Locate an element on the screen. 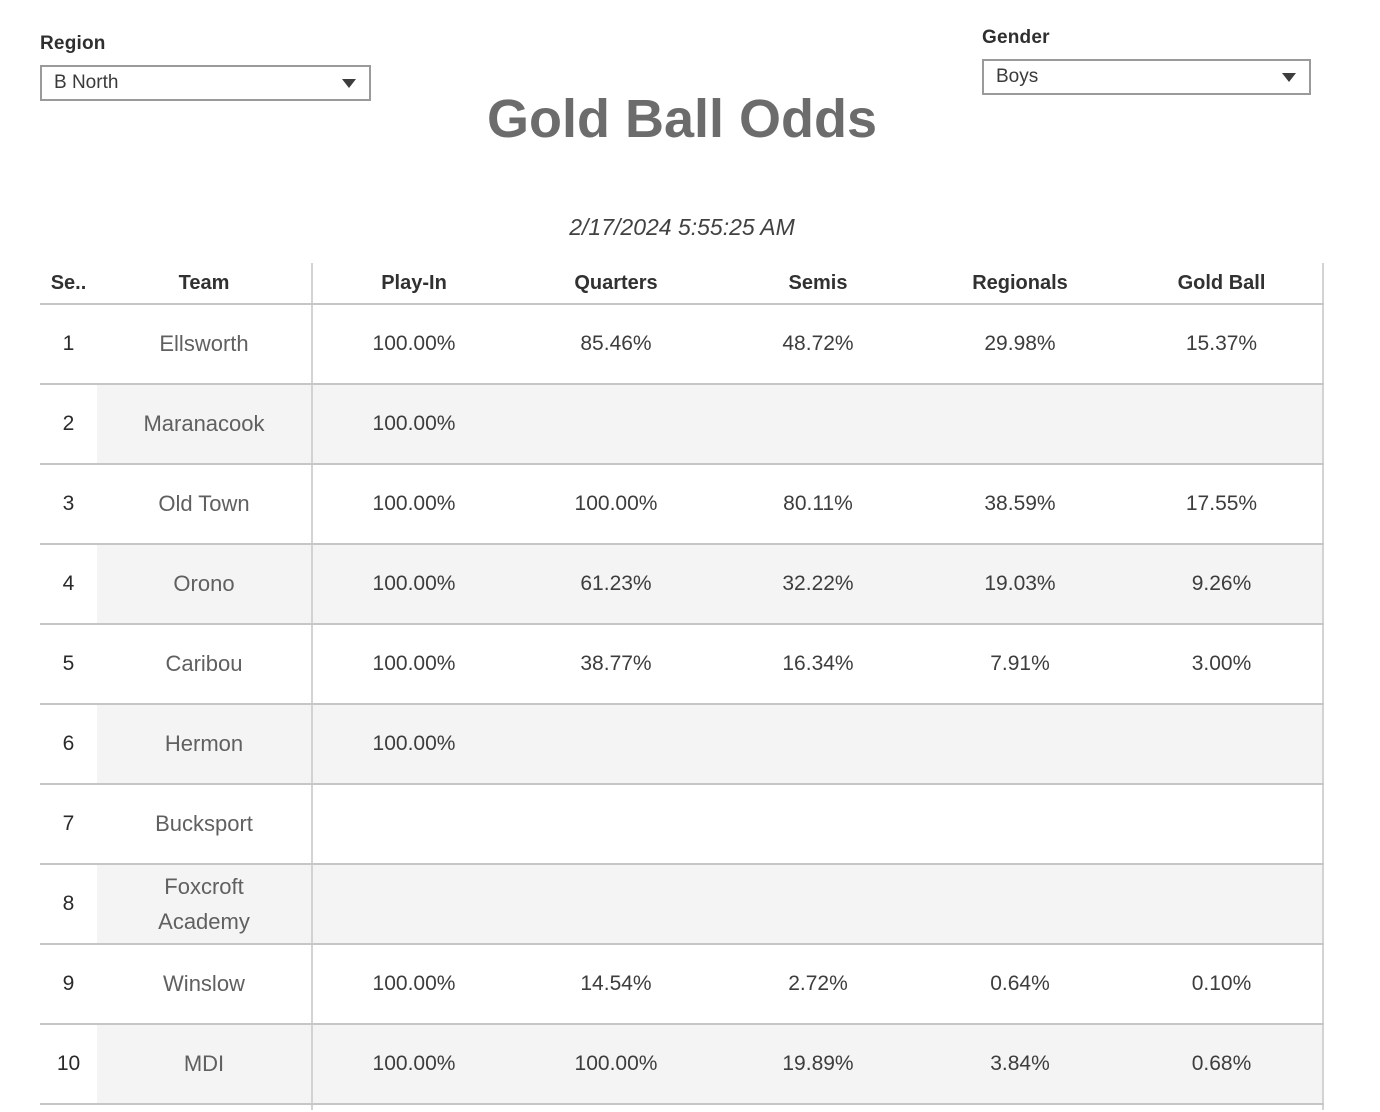 The image size is (1380, 1112). gender-dropdown-value: Boys is located at coordinates (1017, 76).